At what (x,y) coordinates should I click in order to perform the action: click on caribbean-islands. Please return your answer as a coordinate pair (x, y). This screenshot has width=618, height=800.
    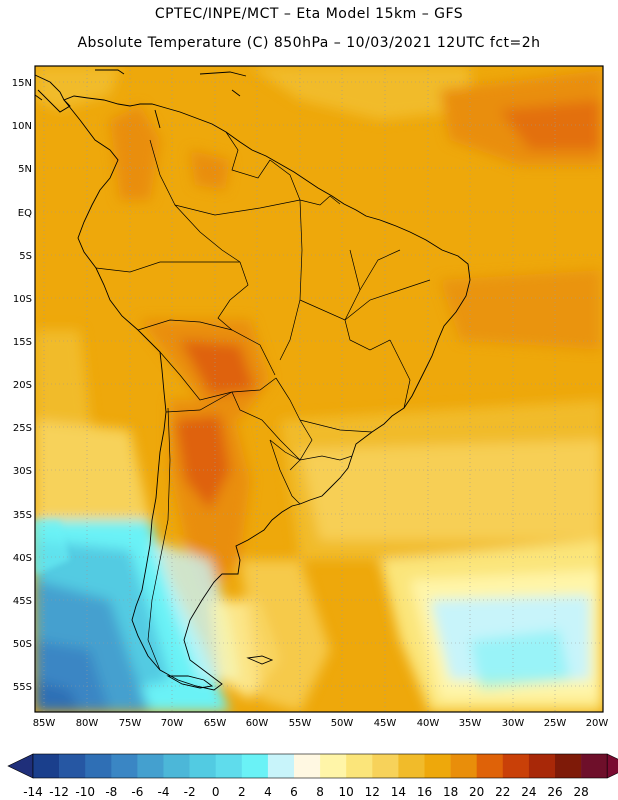
    Looking at the image, I should click on (171, 99).